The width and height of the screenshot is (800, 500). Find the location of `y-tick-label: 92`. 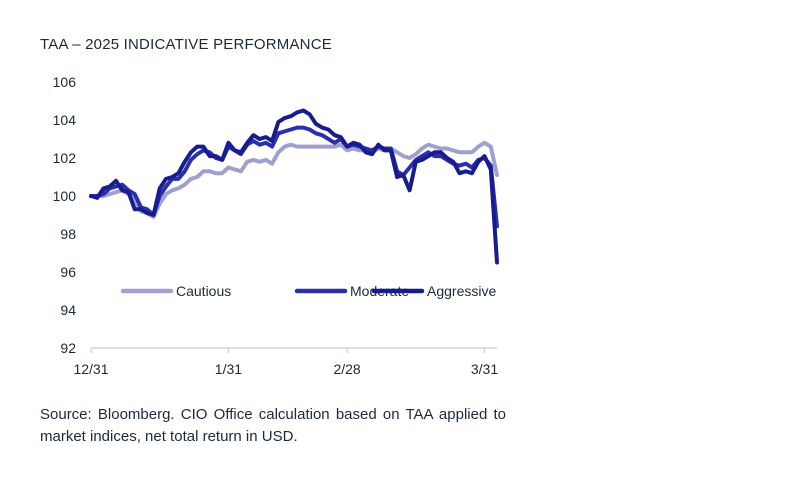

y-tick-label: 92 is located at coordinates (68, 348).